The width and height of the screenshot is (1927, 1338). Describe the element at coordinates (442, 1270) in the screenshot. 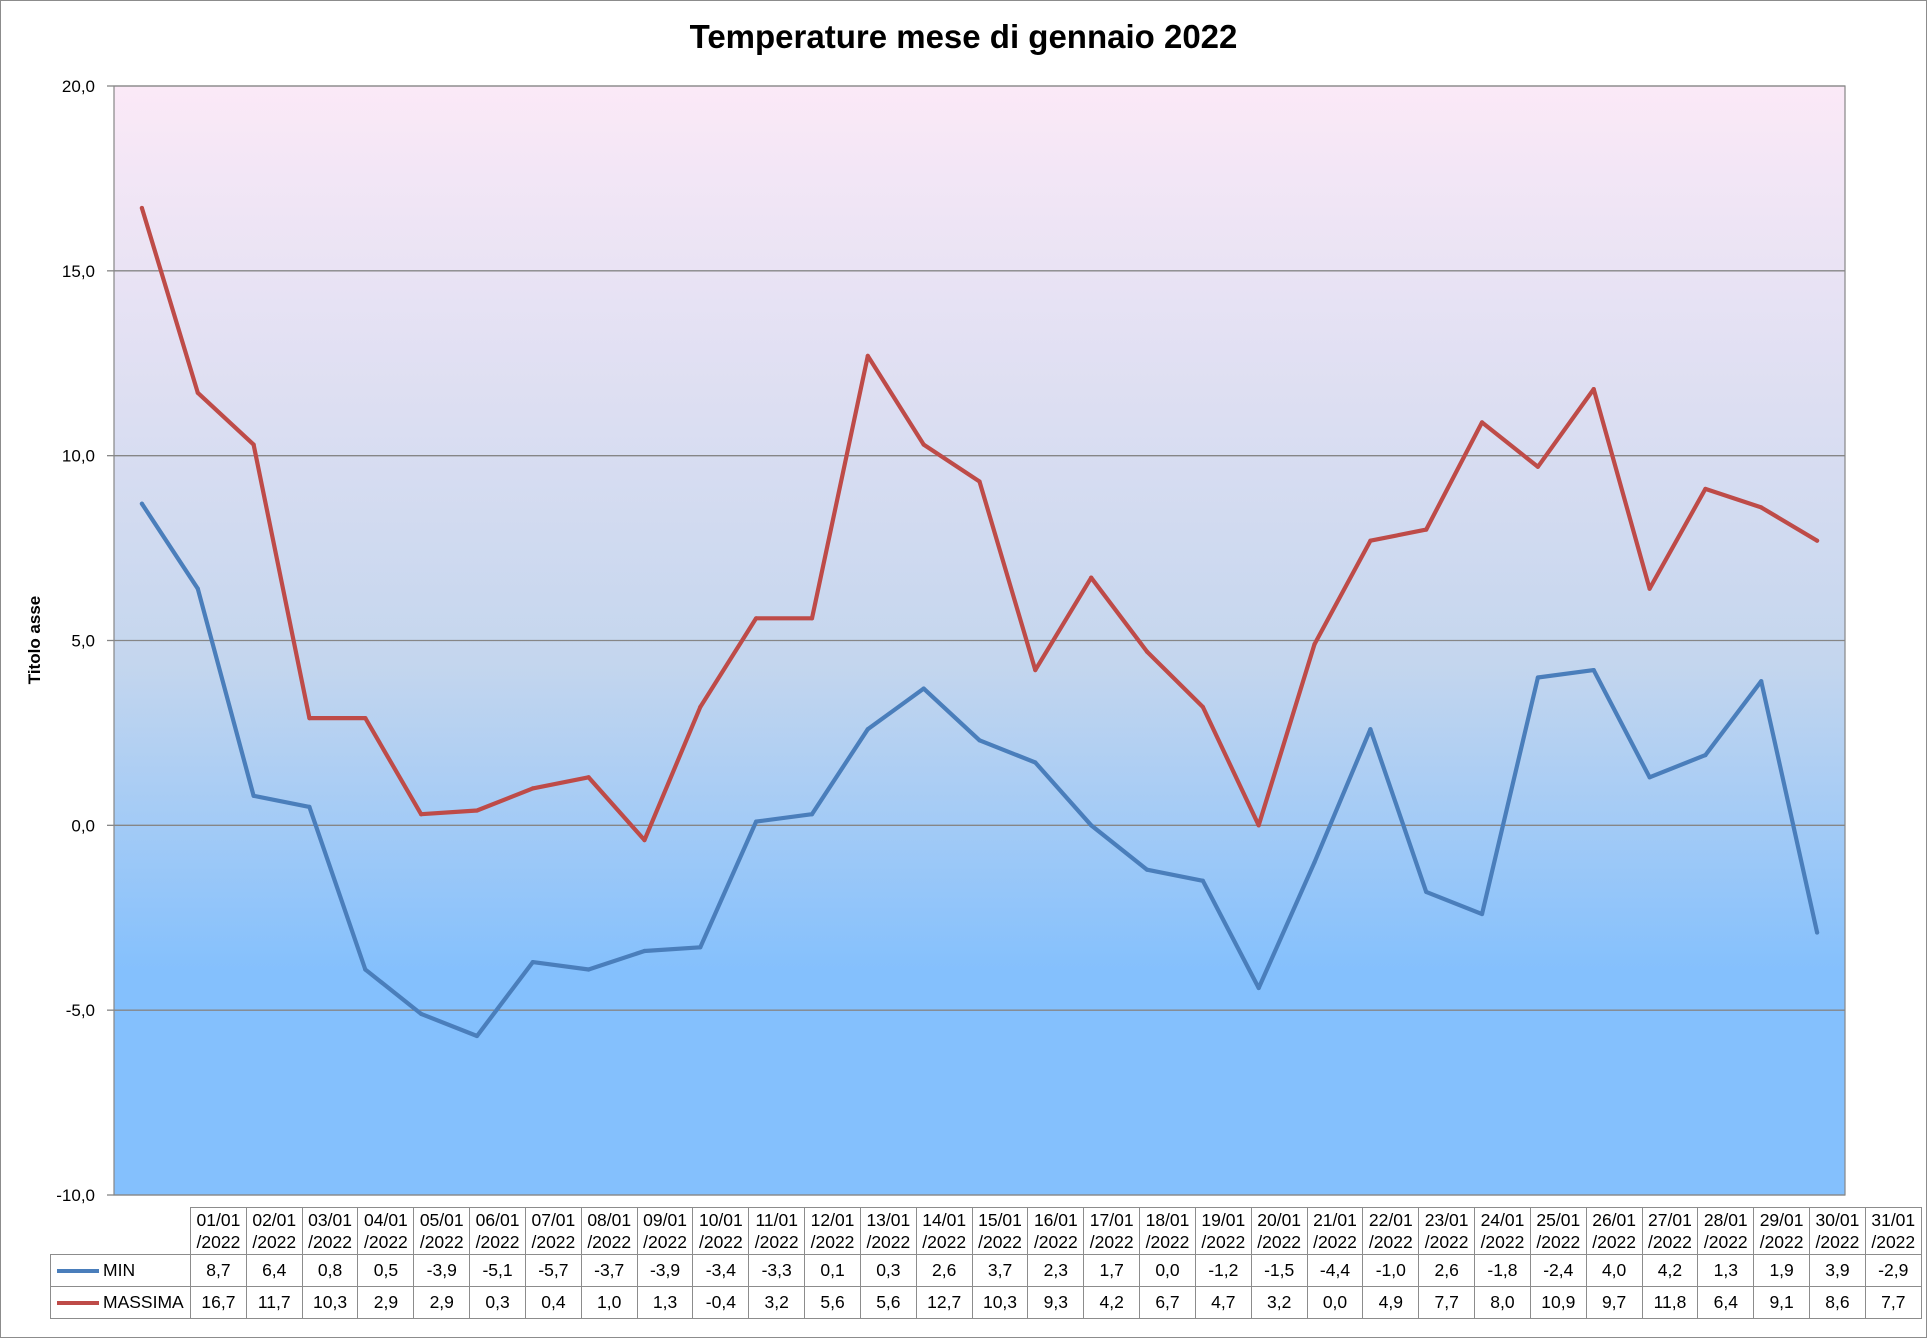

I see `data-label-min: -3,9` at that location.